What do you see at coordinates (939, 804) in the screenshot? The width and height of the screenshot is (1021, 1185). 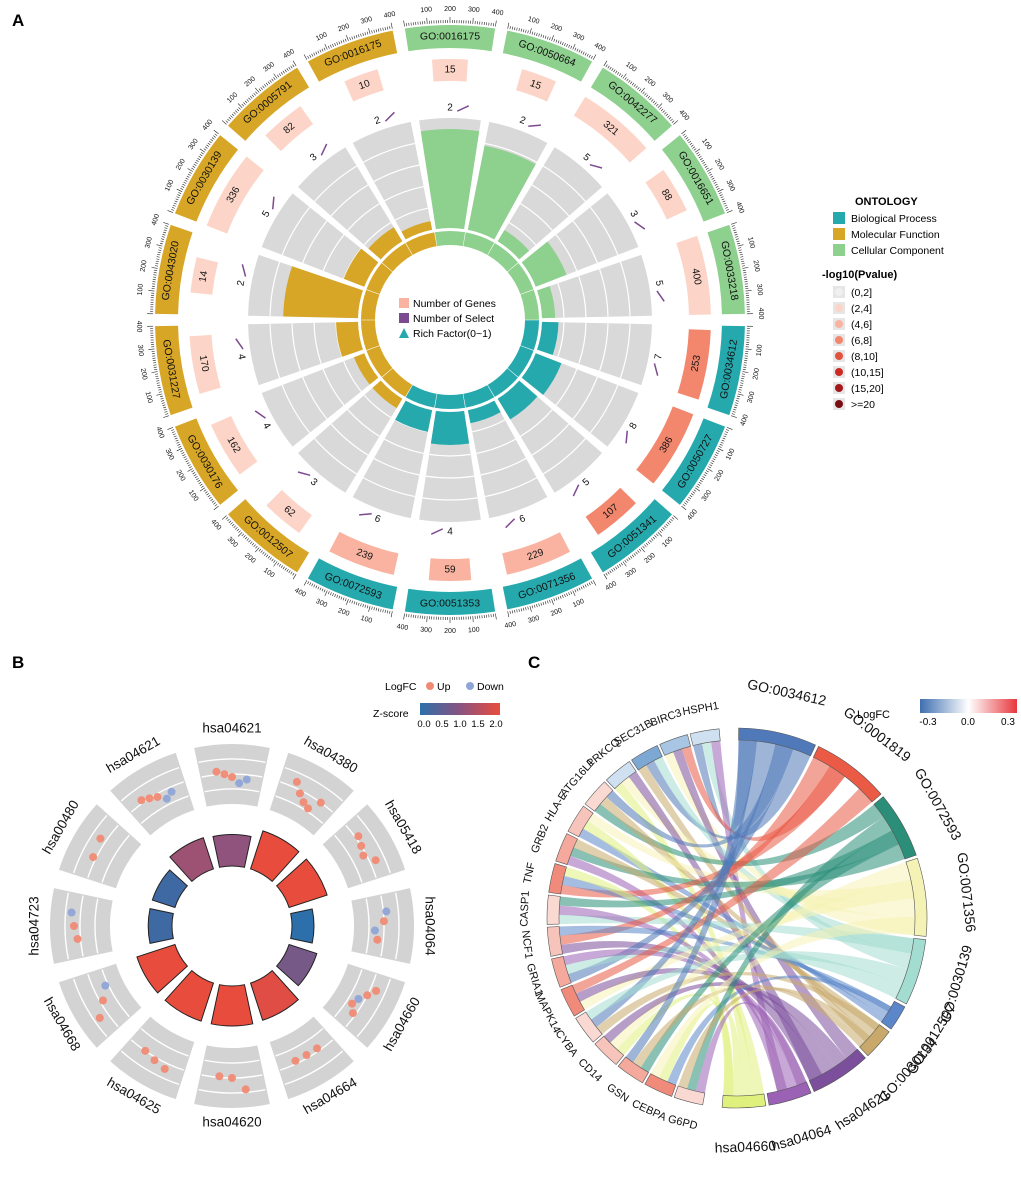 I see `term-label: GO:0072593` at bounding box center [939, 804].